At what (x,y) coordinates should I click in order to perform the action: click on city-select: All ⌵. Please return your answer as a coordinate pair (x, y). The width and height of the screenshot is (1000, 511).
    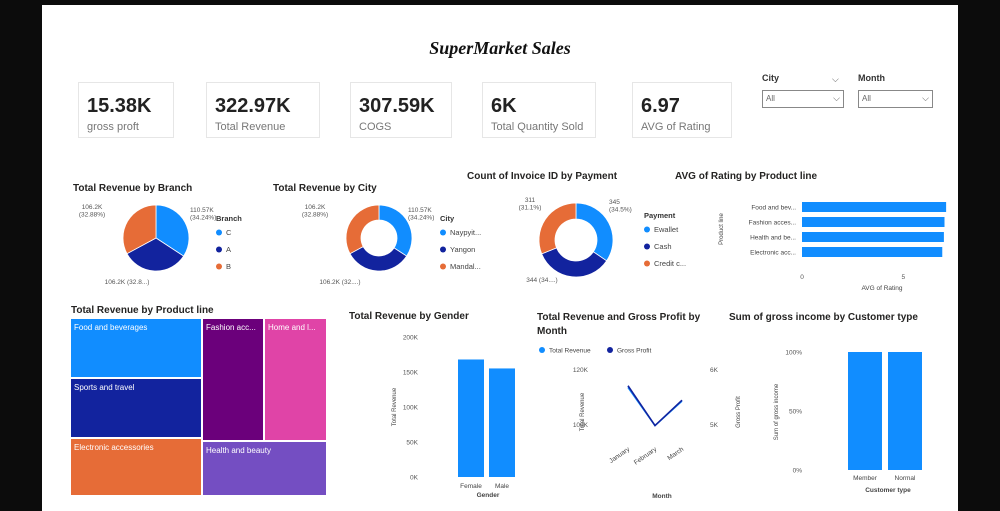
    Looking at the image, I should click on (803, 99).